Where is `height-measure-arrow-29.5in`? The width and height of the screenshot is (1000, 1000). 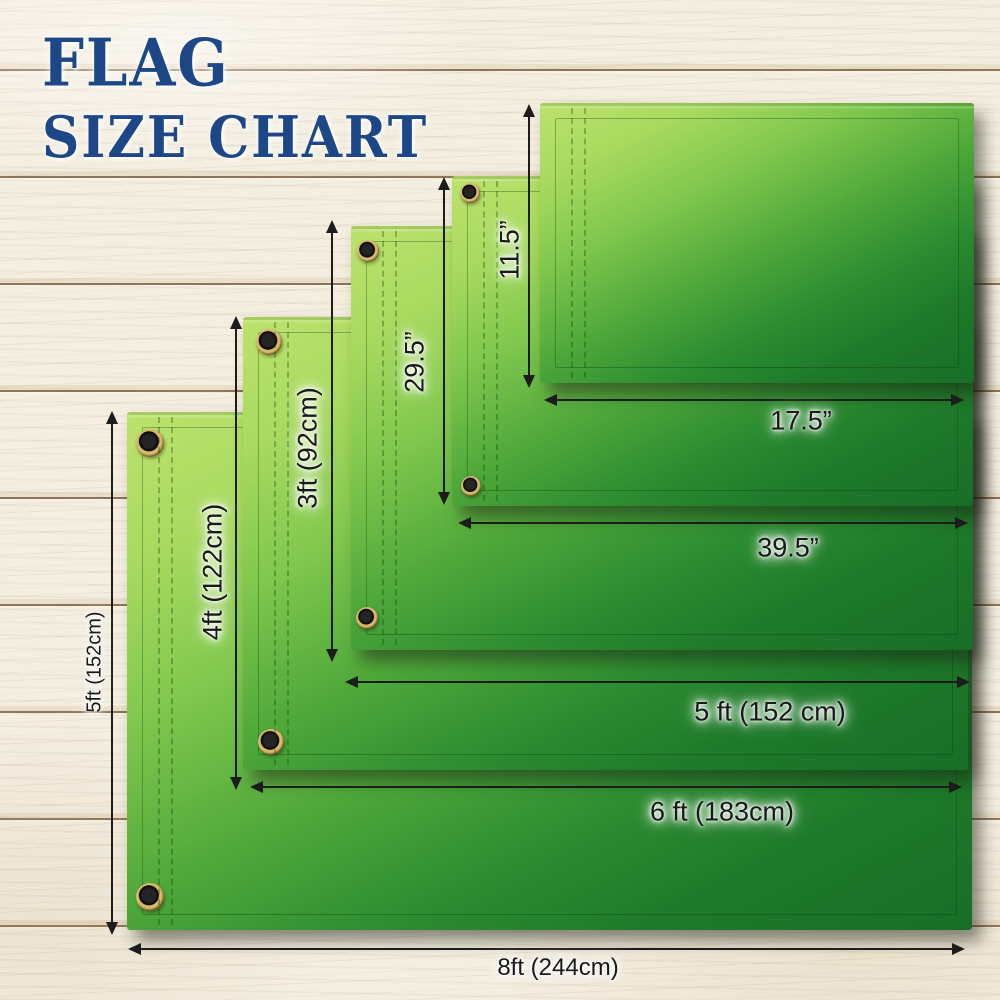
height-measure-arrow-29.5in is located at coordinates (444, 341).